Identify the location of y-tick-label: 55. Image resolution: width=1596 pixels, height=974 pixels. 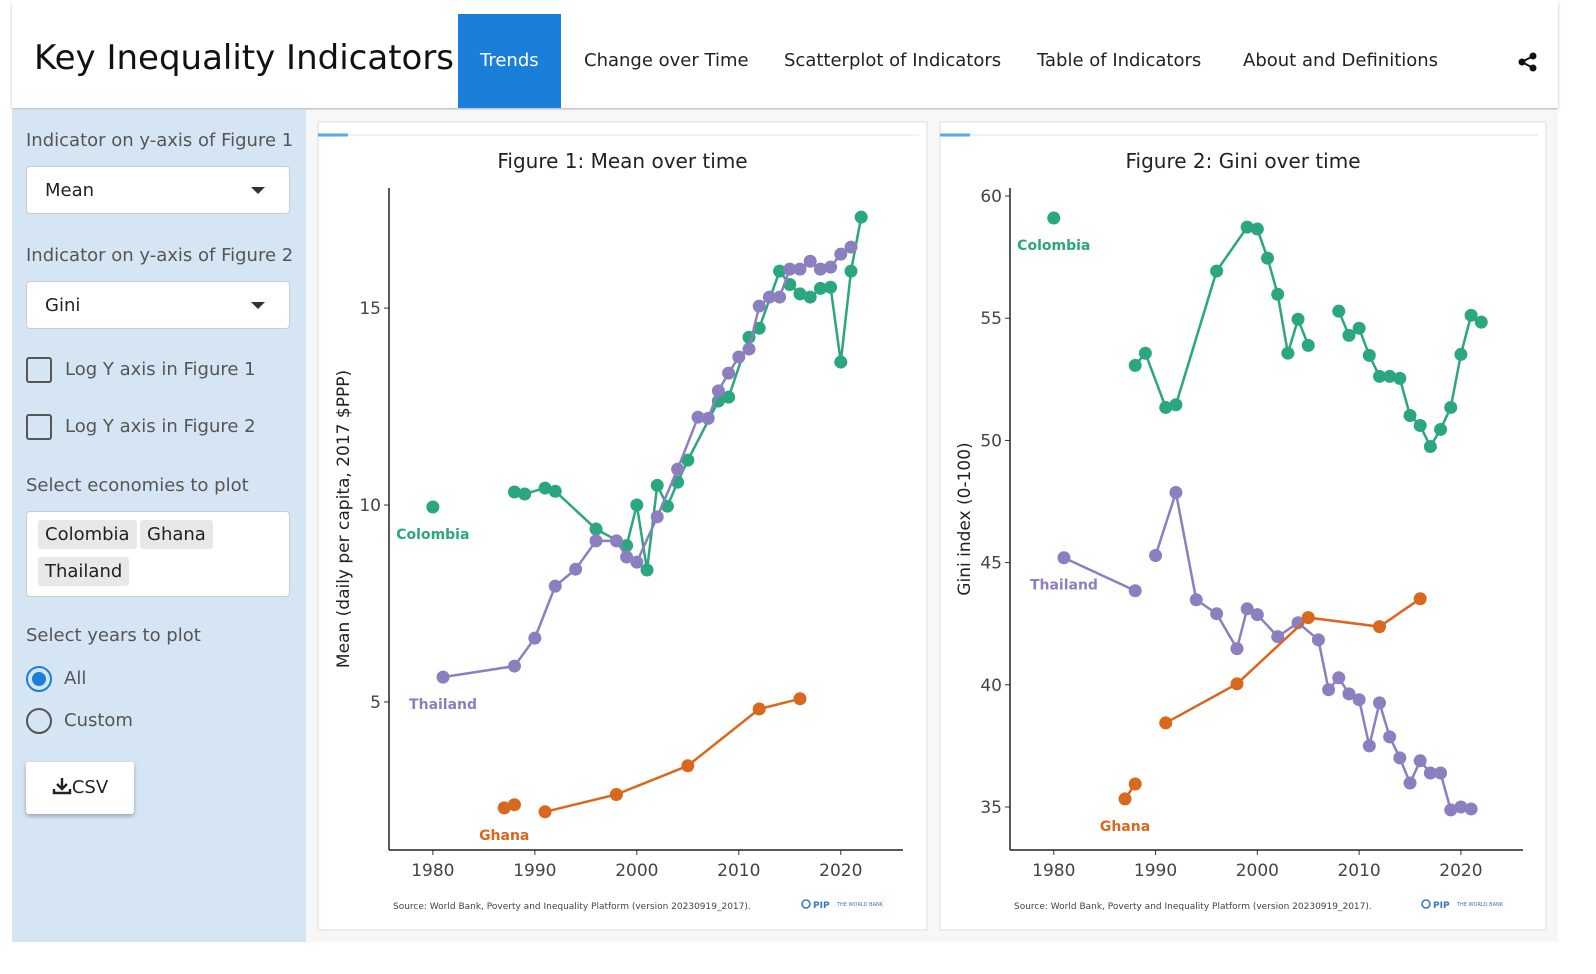
(991, 319).